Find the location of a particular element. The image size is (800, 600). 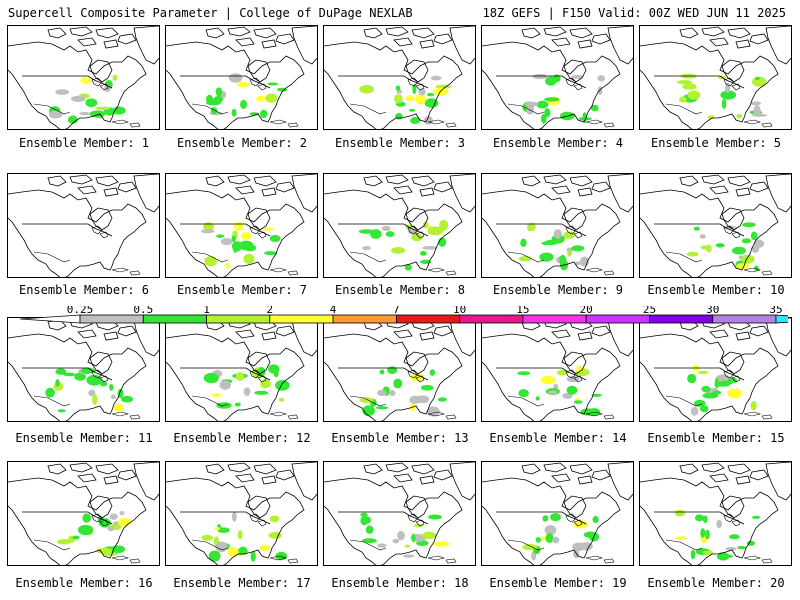

member-caption: Ensemble Member: 7 is located at coordinates (242, 290).